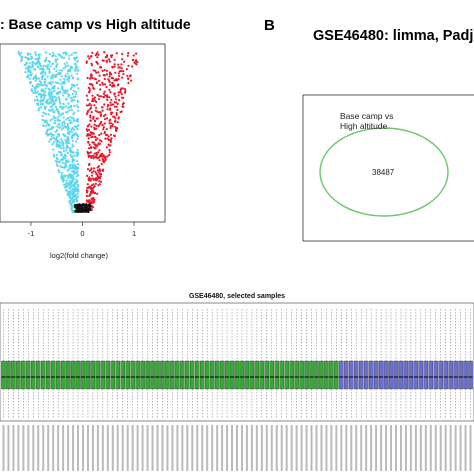  Describe the element at coordinates (90, 206) in the screenshot. I see `volcano-point-ns` at that location.